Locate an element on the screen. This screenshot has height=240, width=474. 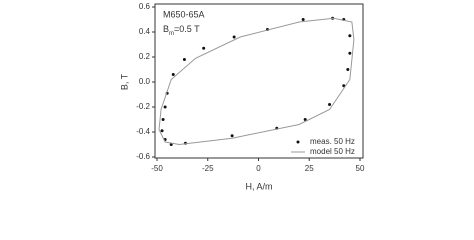
annotation-sub: m is located at coordinates (171, 34).